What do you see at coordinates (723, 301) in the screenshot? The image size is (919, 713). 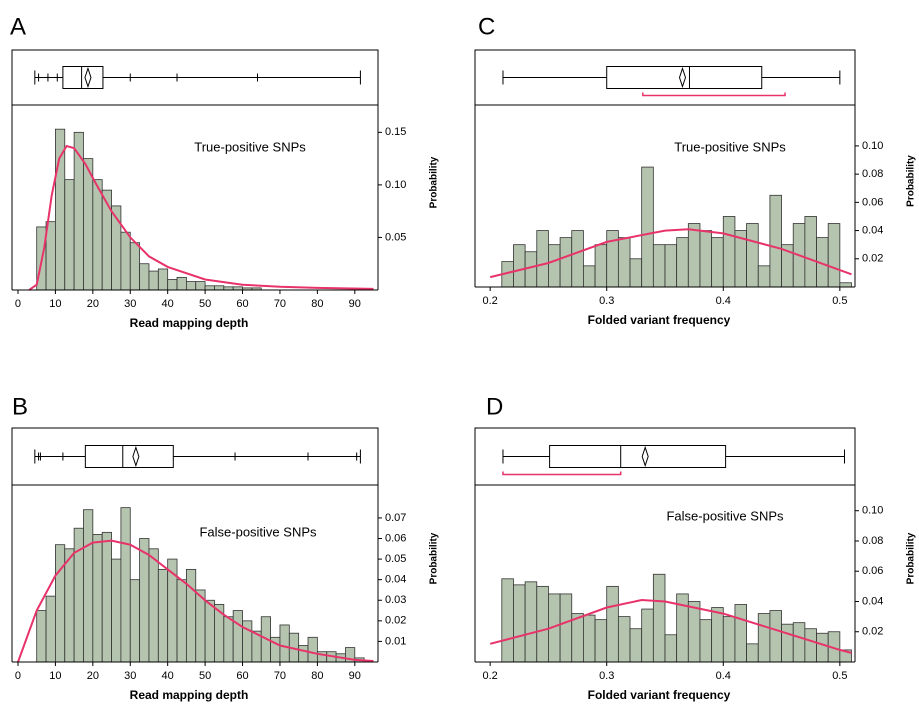 I see `x-tick-label: 0.4` at bounding box center [723, 301].